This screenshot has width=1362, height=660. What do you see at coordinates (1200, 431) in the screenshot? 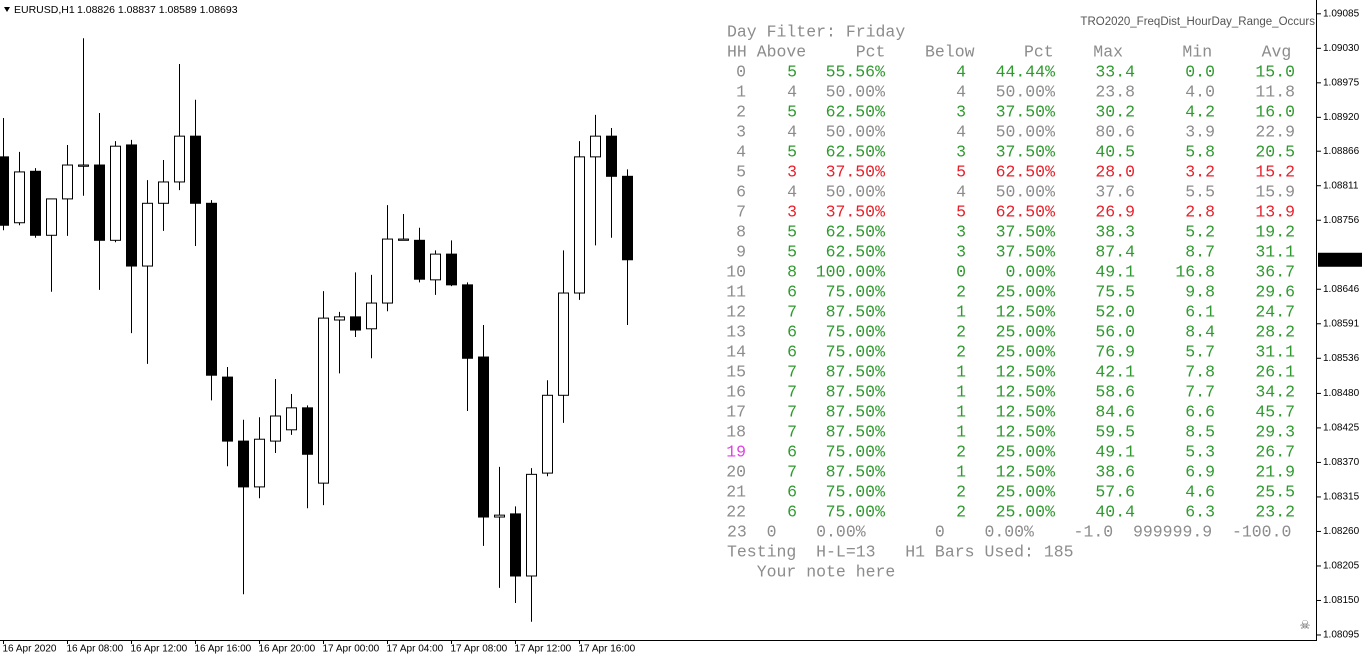
I see `table-cell: 8.5` at bounding box center [1200, 431].